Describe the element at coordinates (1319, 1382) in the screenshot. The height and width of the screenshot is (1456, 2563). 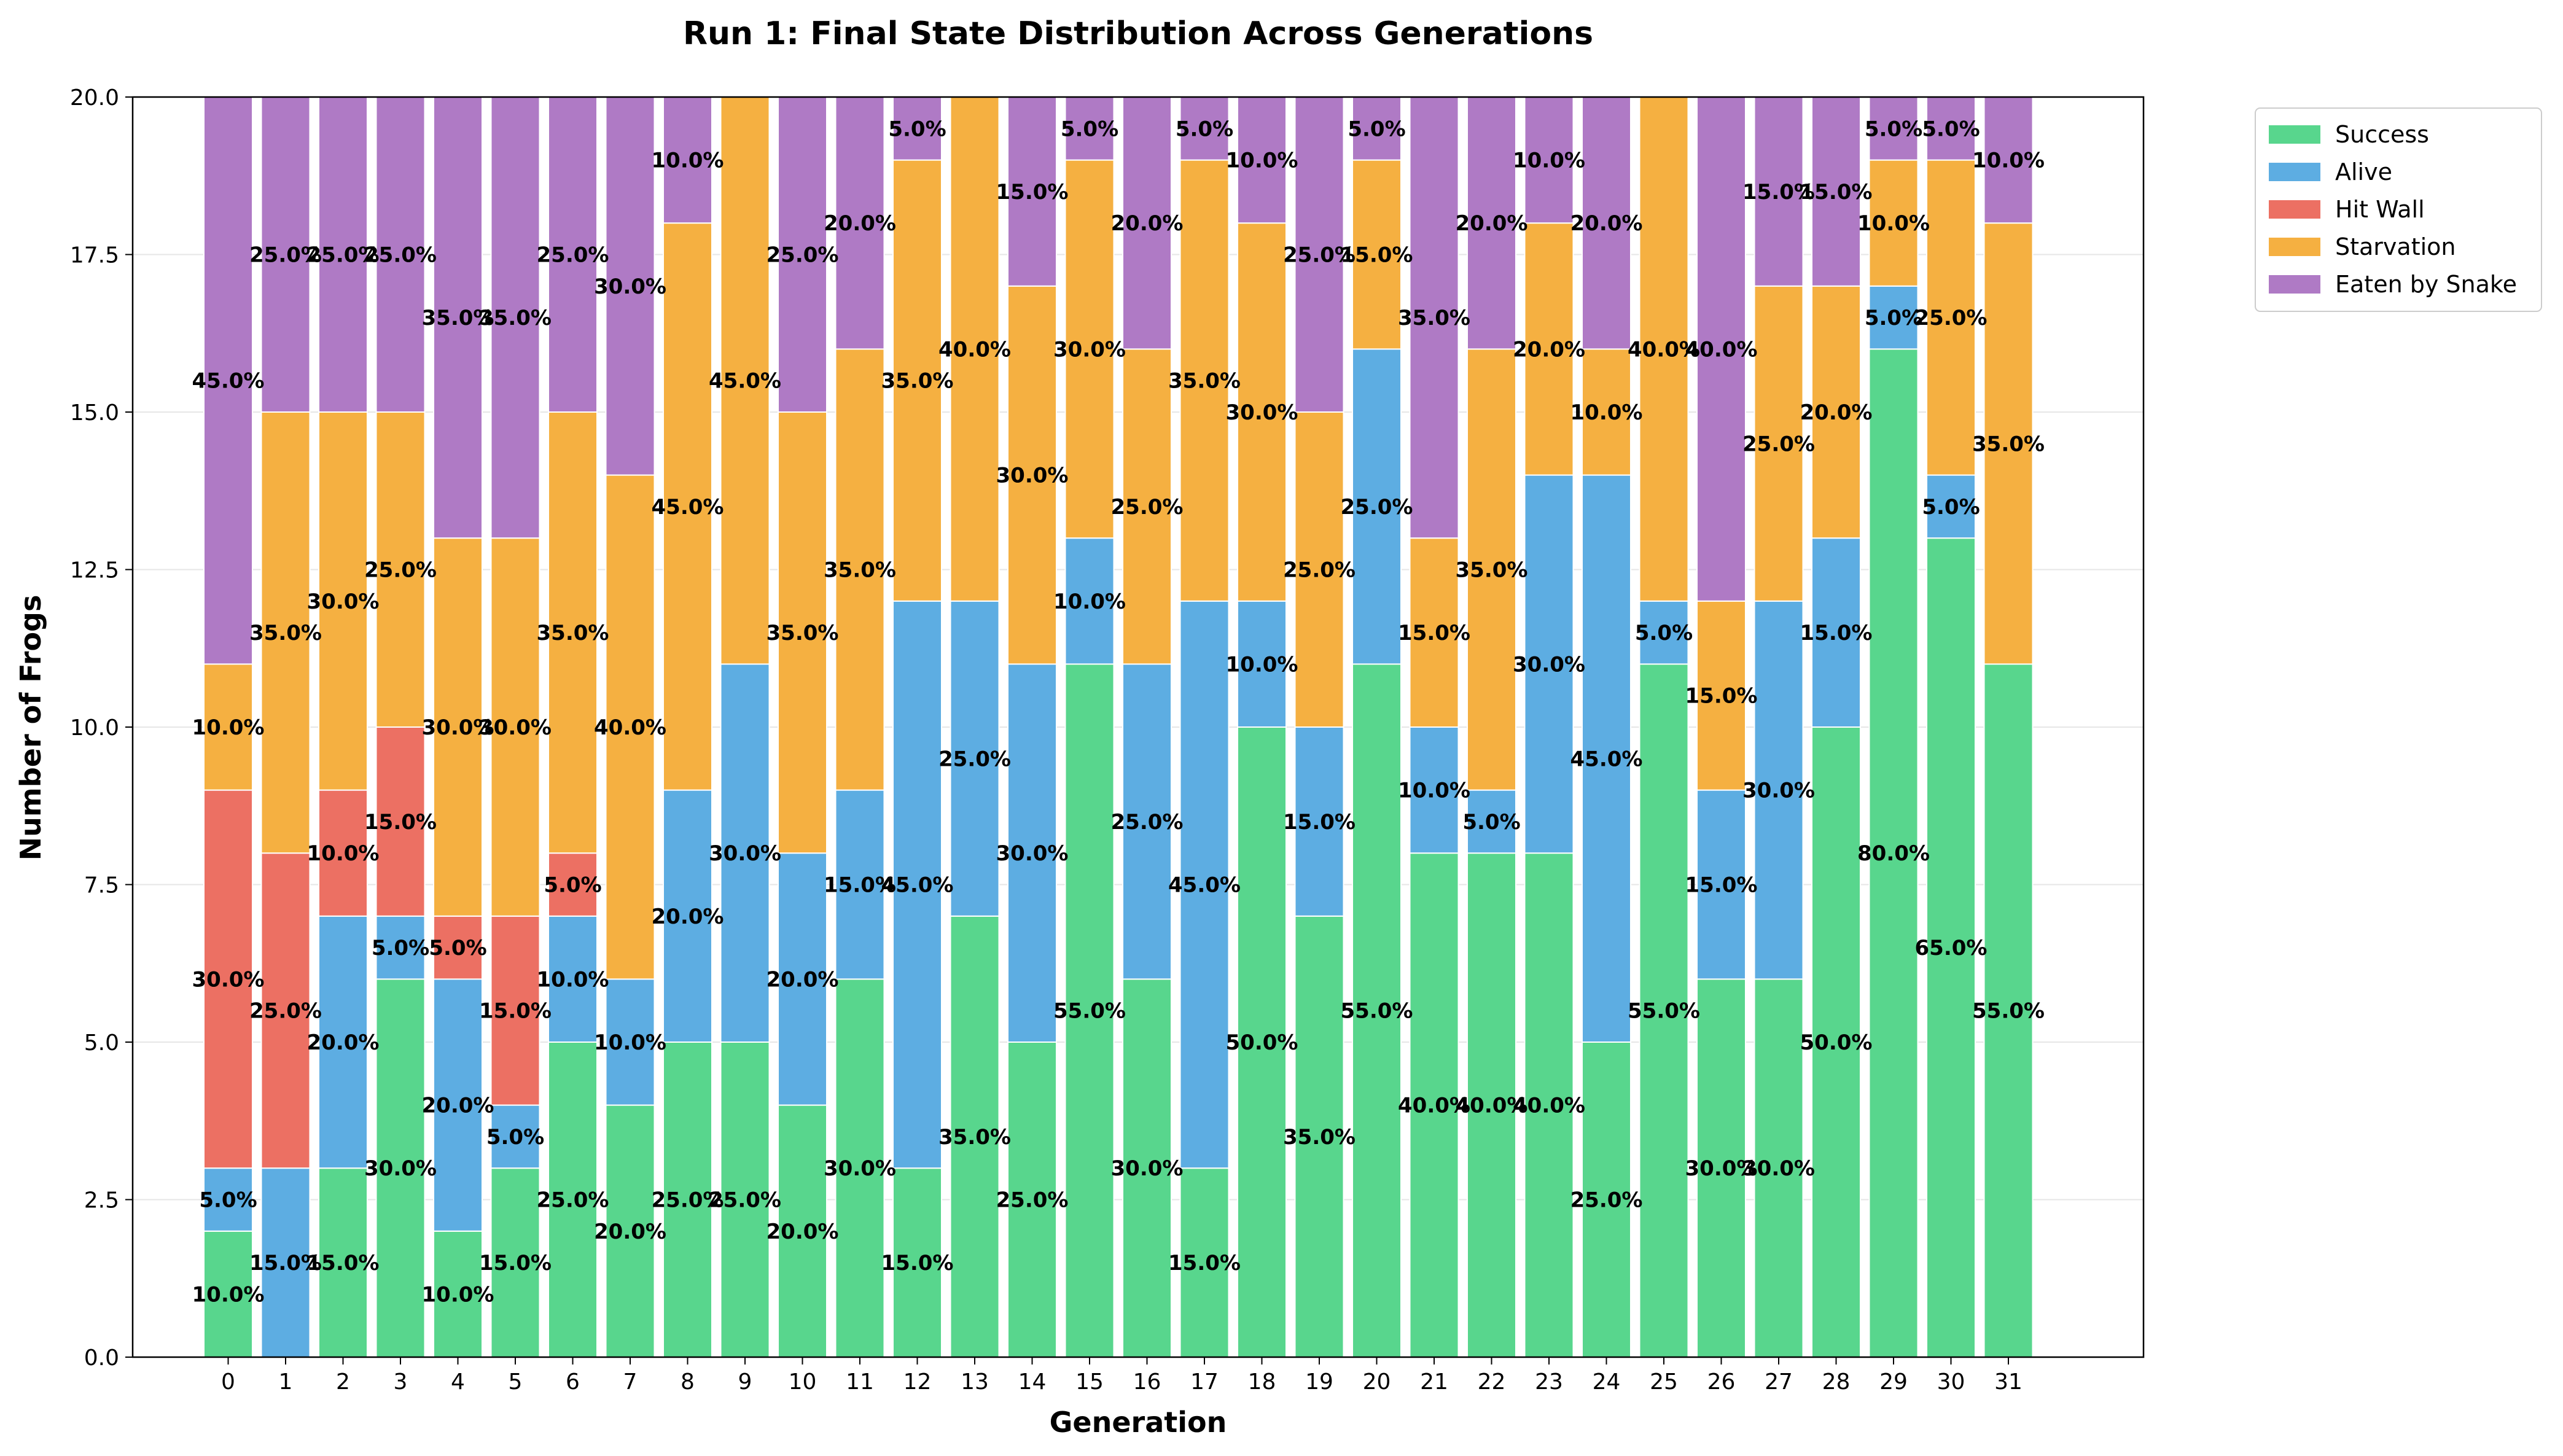
I see `x-tick-label: 19` at that location.